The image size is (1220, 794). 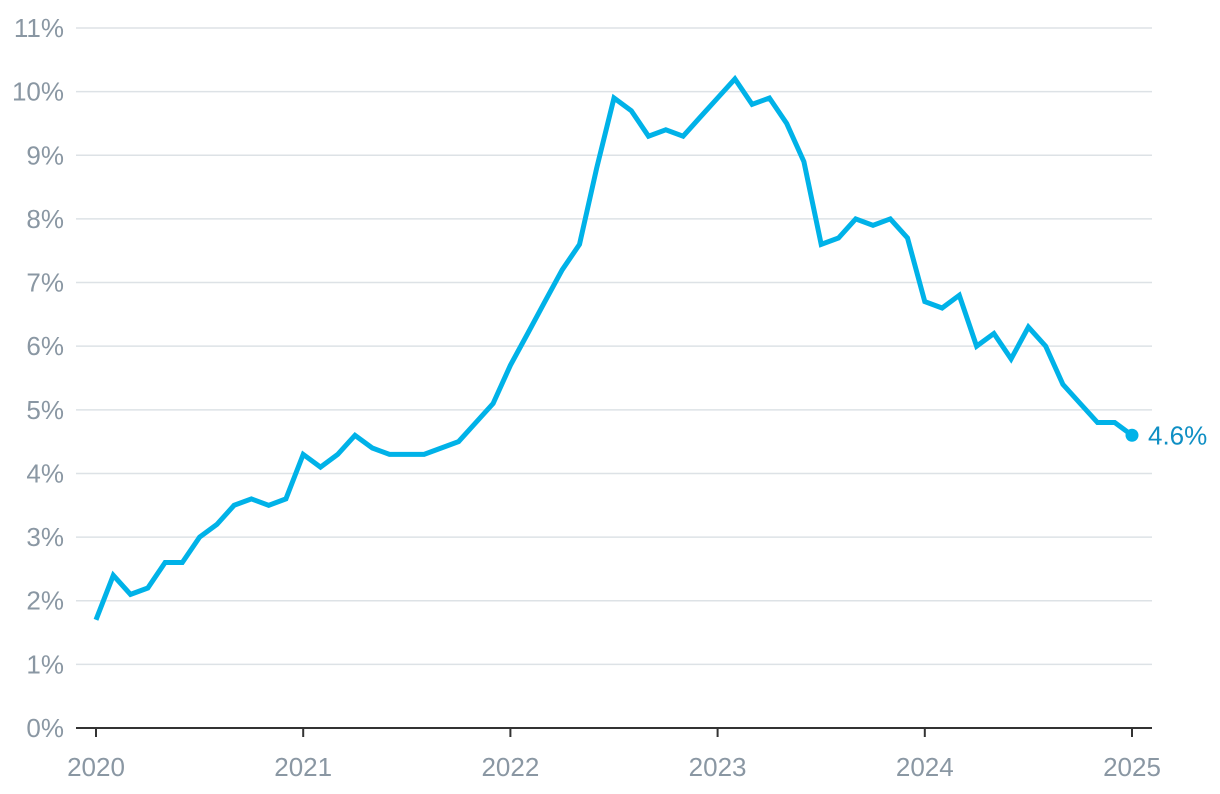 What do you see at coordinates (96, 767) in the screenshot?
I see `x-tick-label: 2020` at bounding box center [96, 767].